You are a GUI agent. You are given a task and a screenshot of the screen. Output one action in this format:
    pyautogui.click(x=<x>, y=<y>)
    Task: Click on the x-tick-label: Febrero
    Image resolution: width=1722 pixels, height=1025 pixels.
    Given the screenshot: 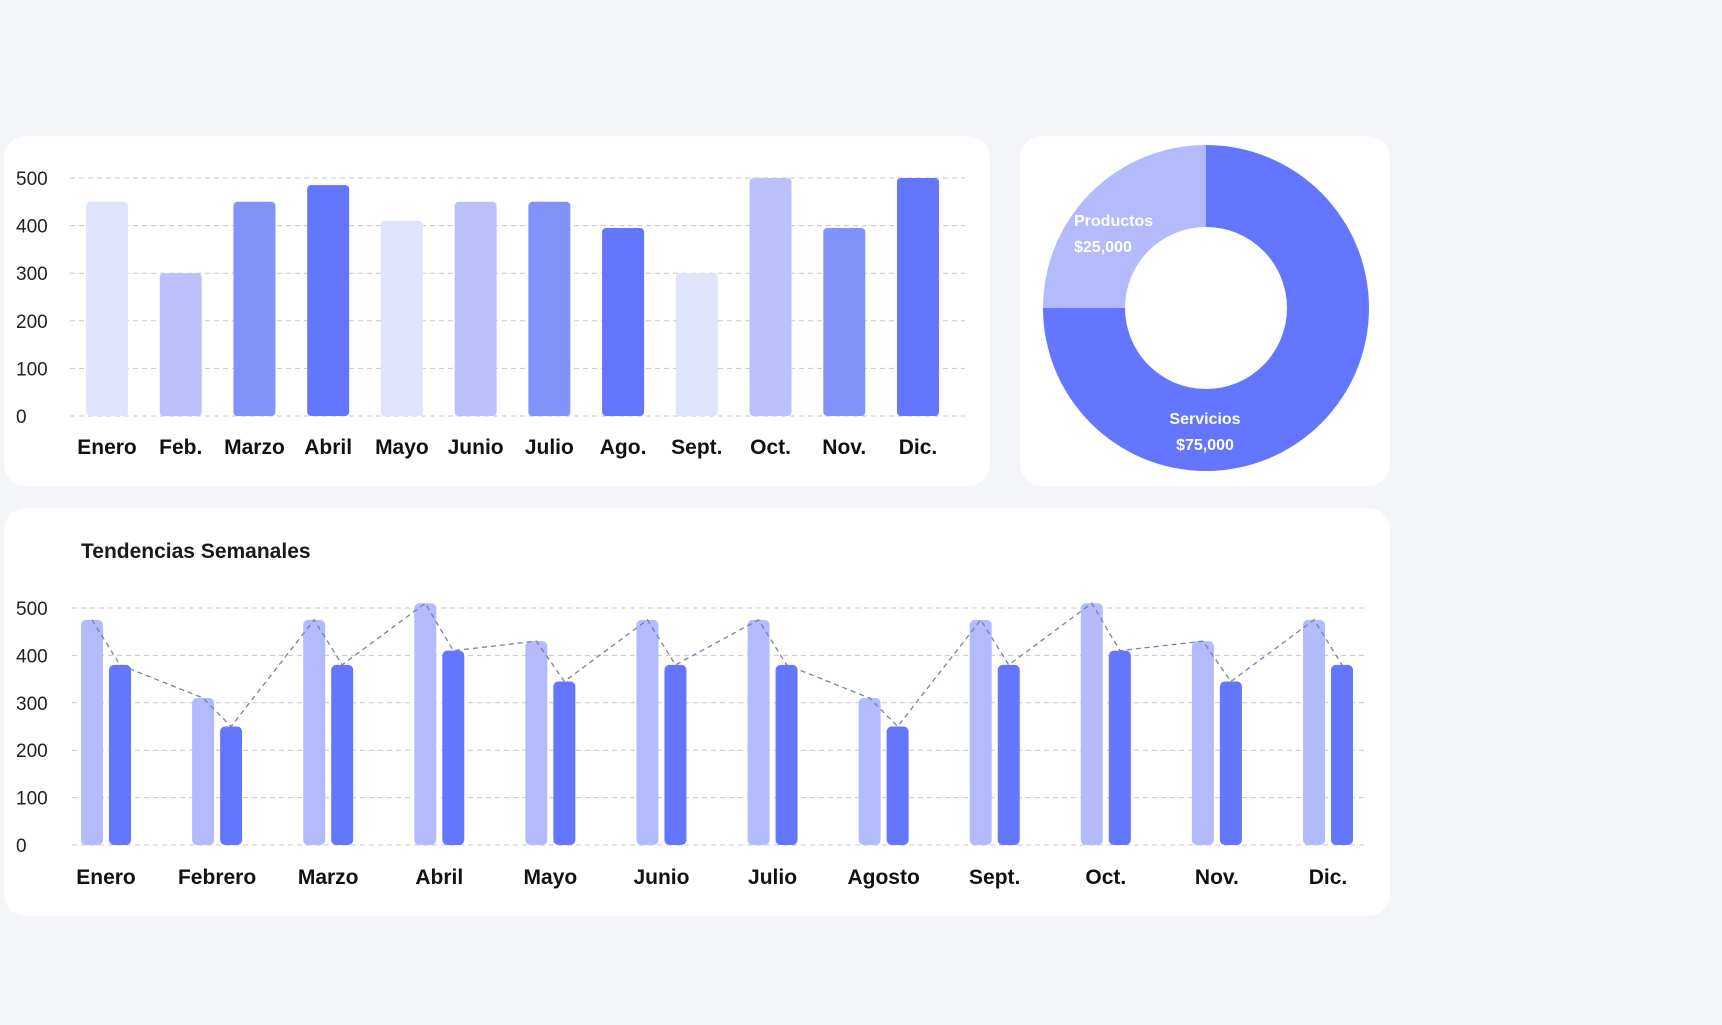 What is the action you would take?
    pyautogui.click(x=217, y=877)
    